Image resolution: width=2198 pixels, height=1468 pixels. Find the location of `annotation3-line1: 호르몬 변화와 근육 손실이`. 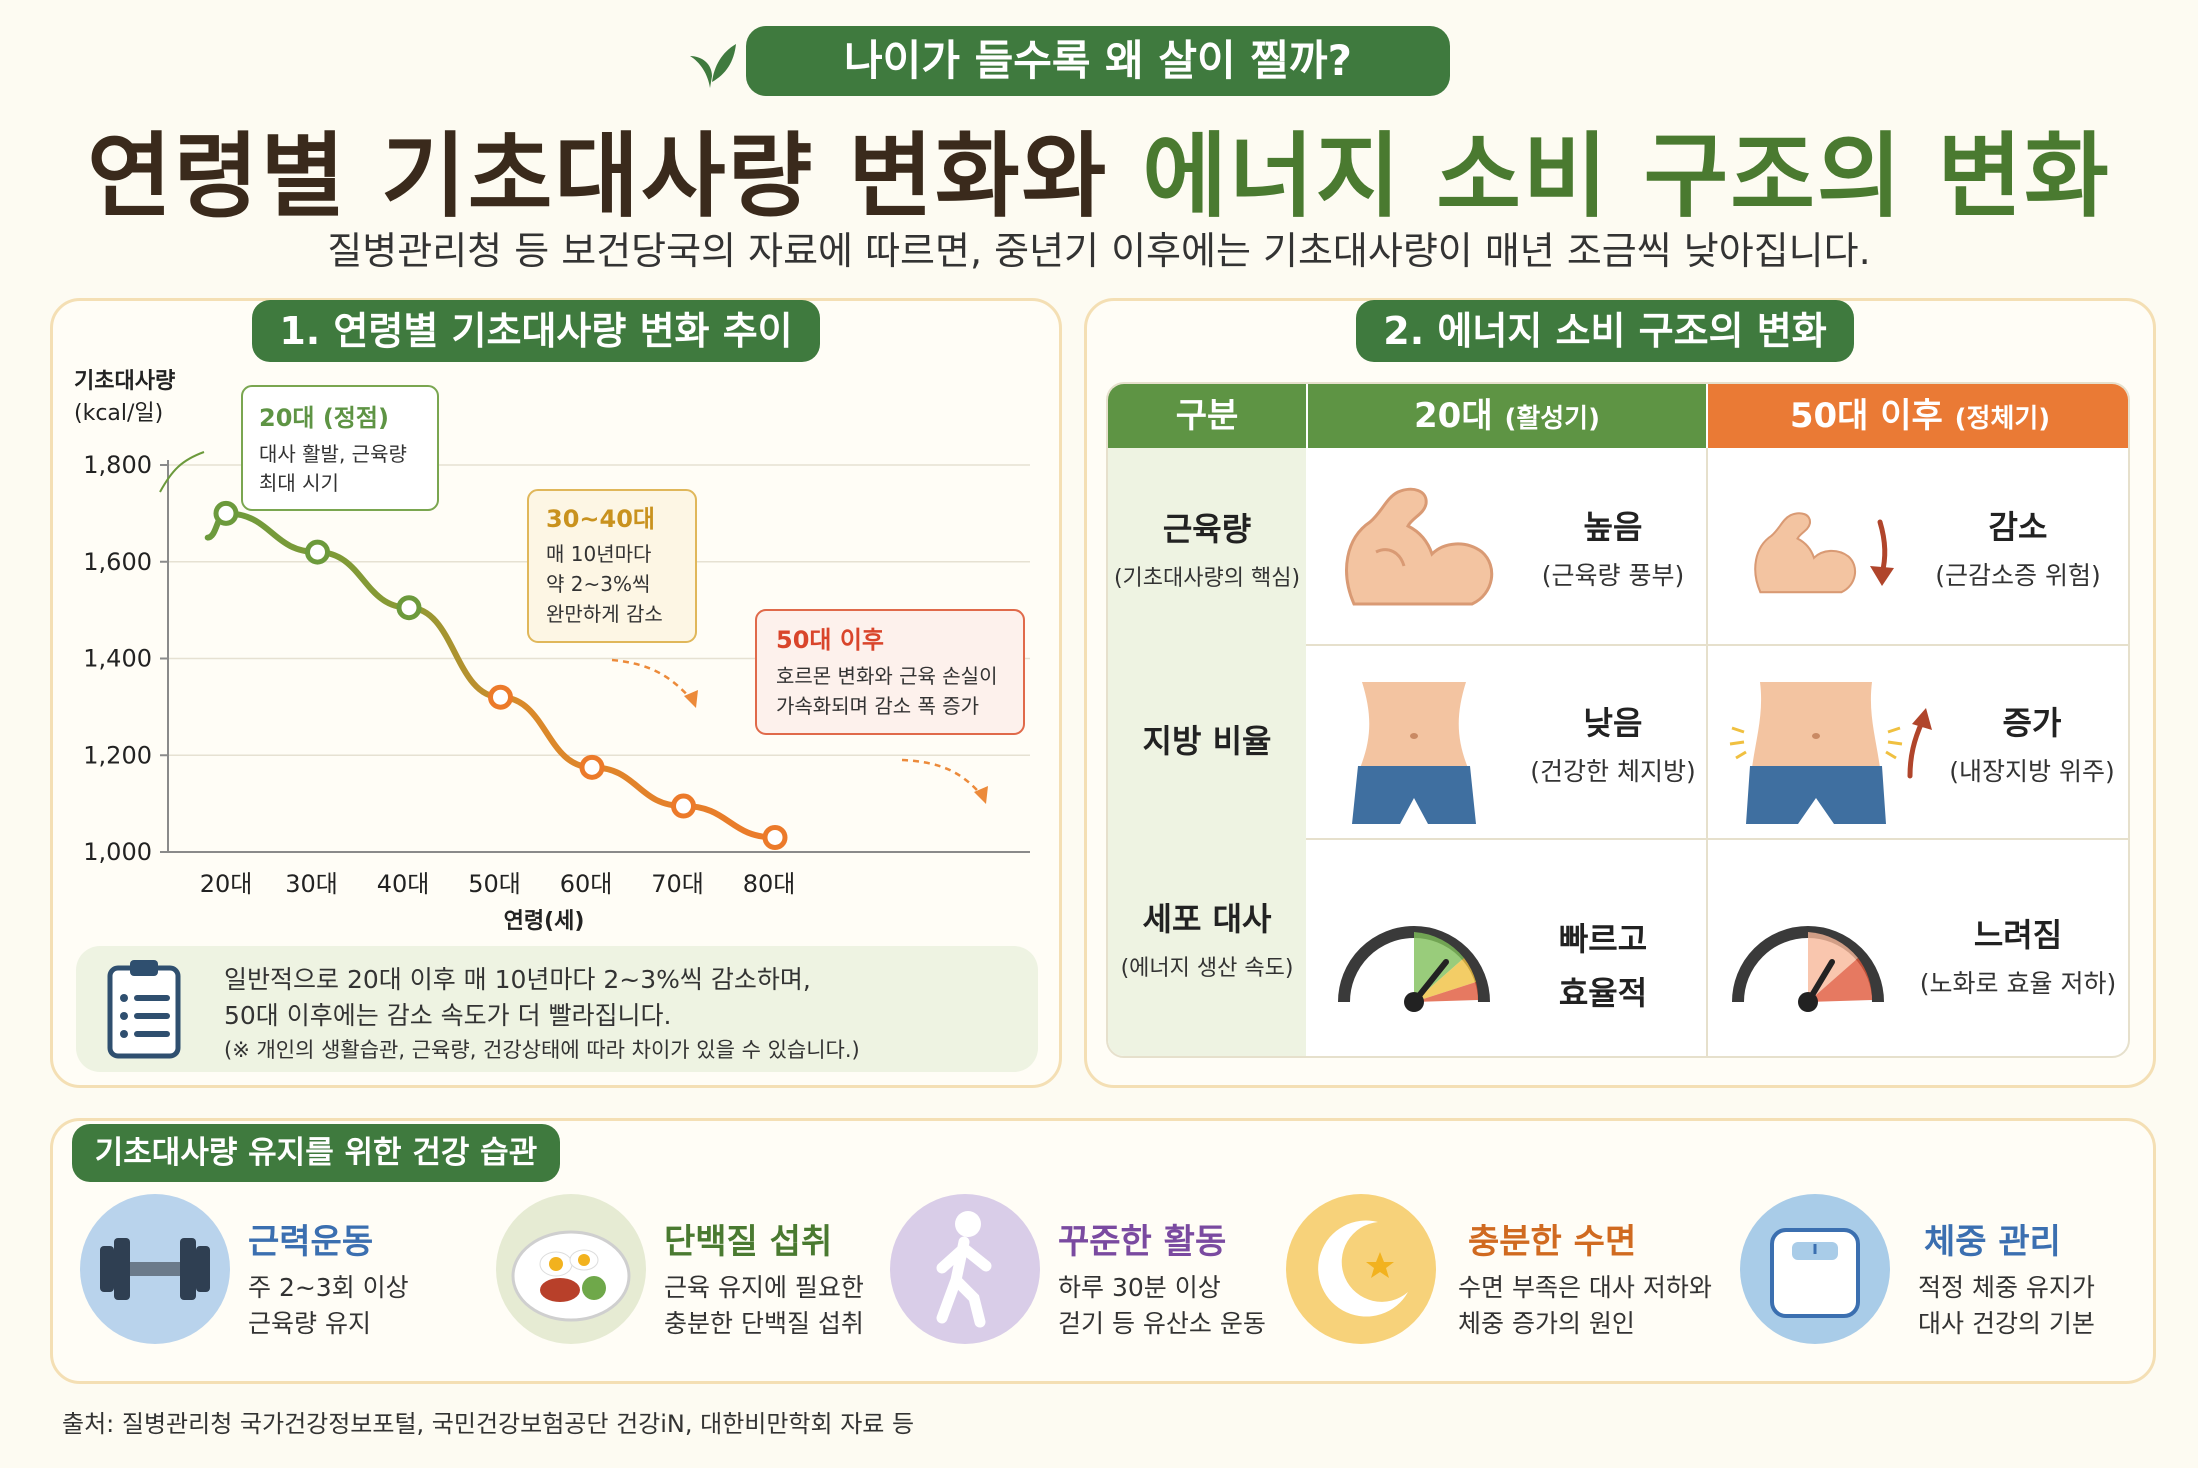

annotation3-line1: 호르몬 변화와 근육 손실이 is located at coordinates (886, 676).